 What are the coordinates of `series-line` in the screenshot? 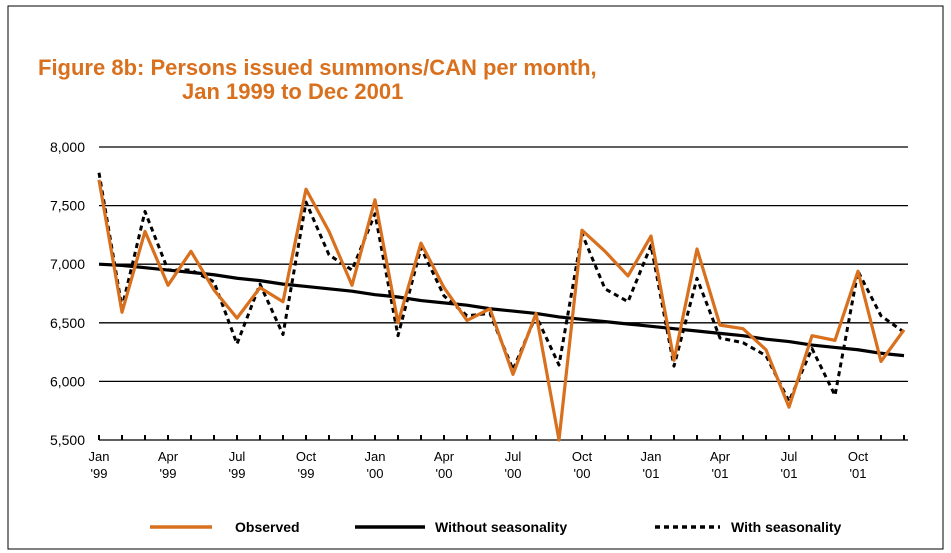 It's located at (501, 310).